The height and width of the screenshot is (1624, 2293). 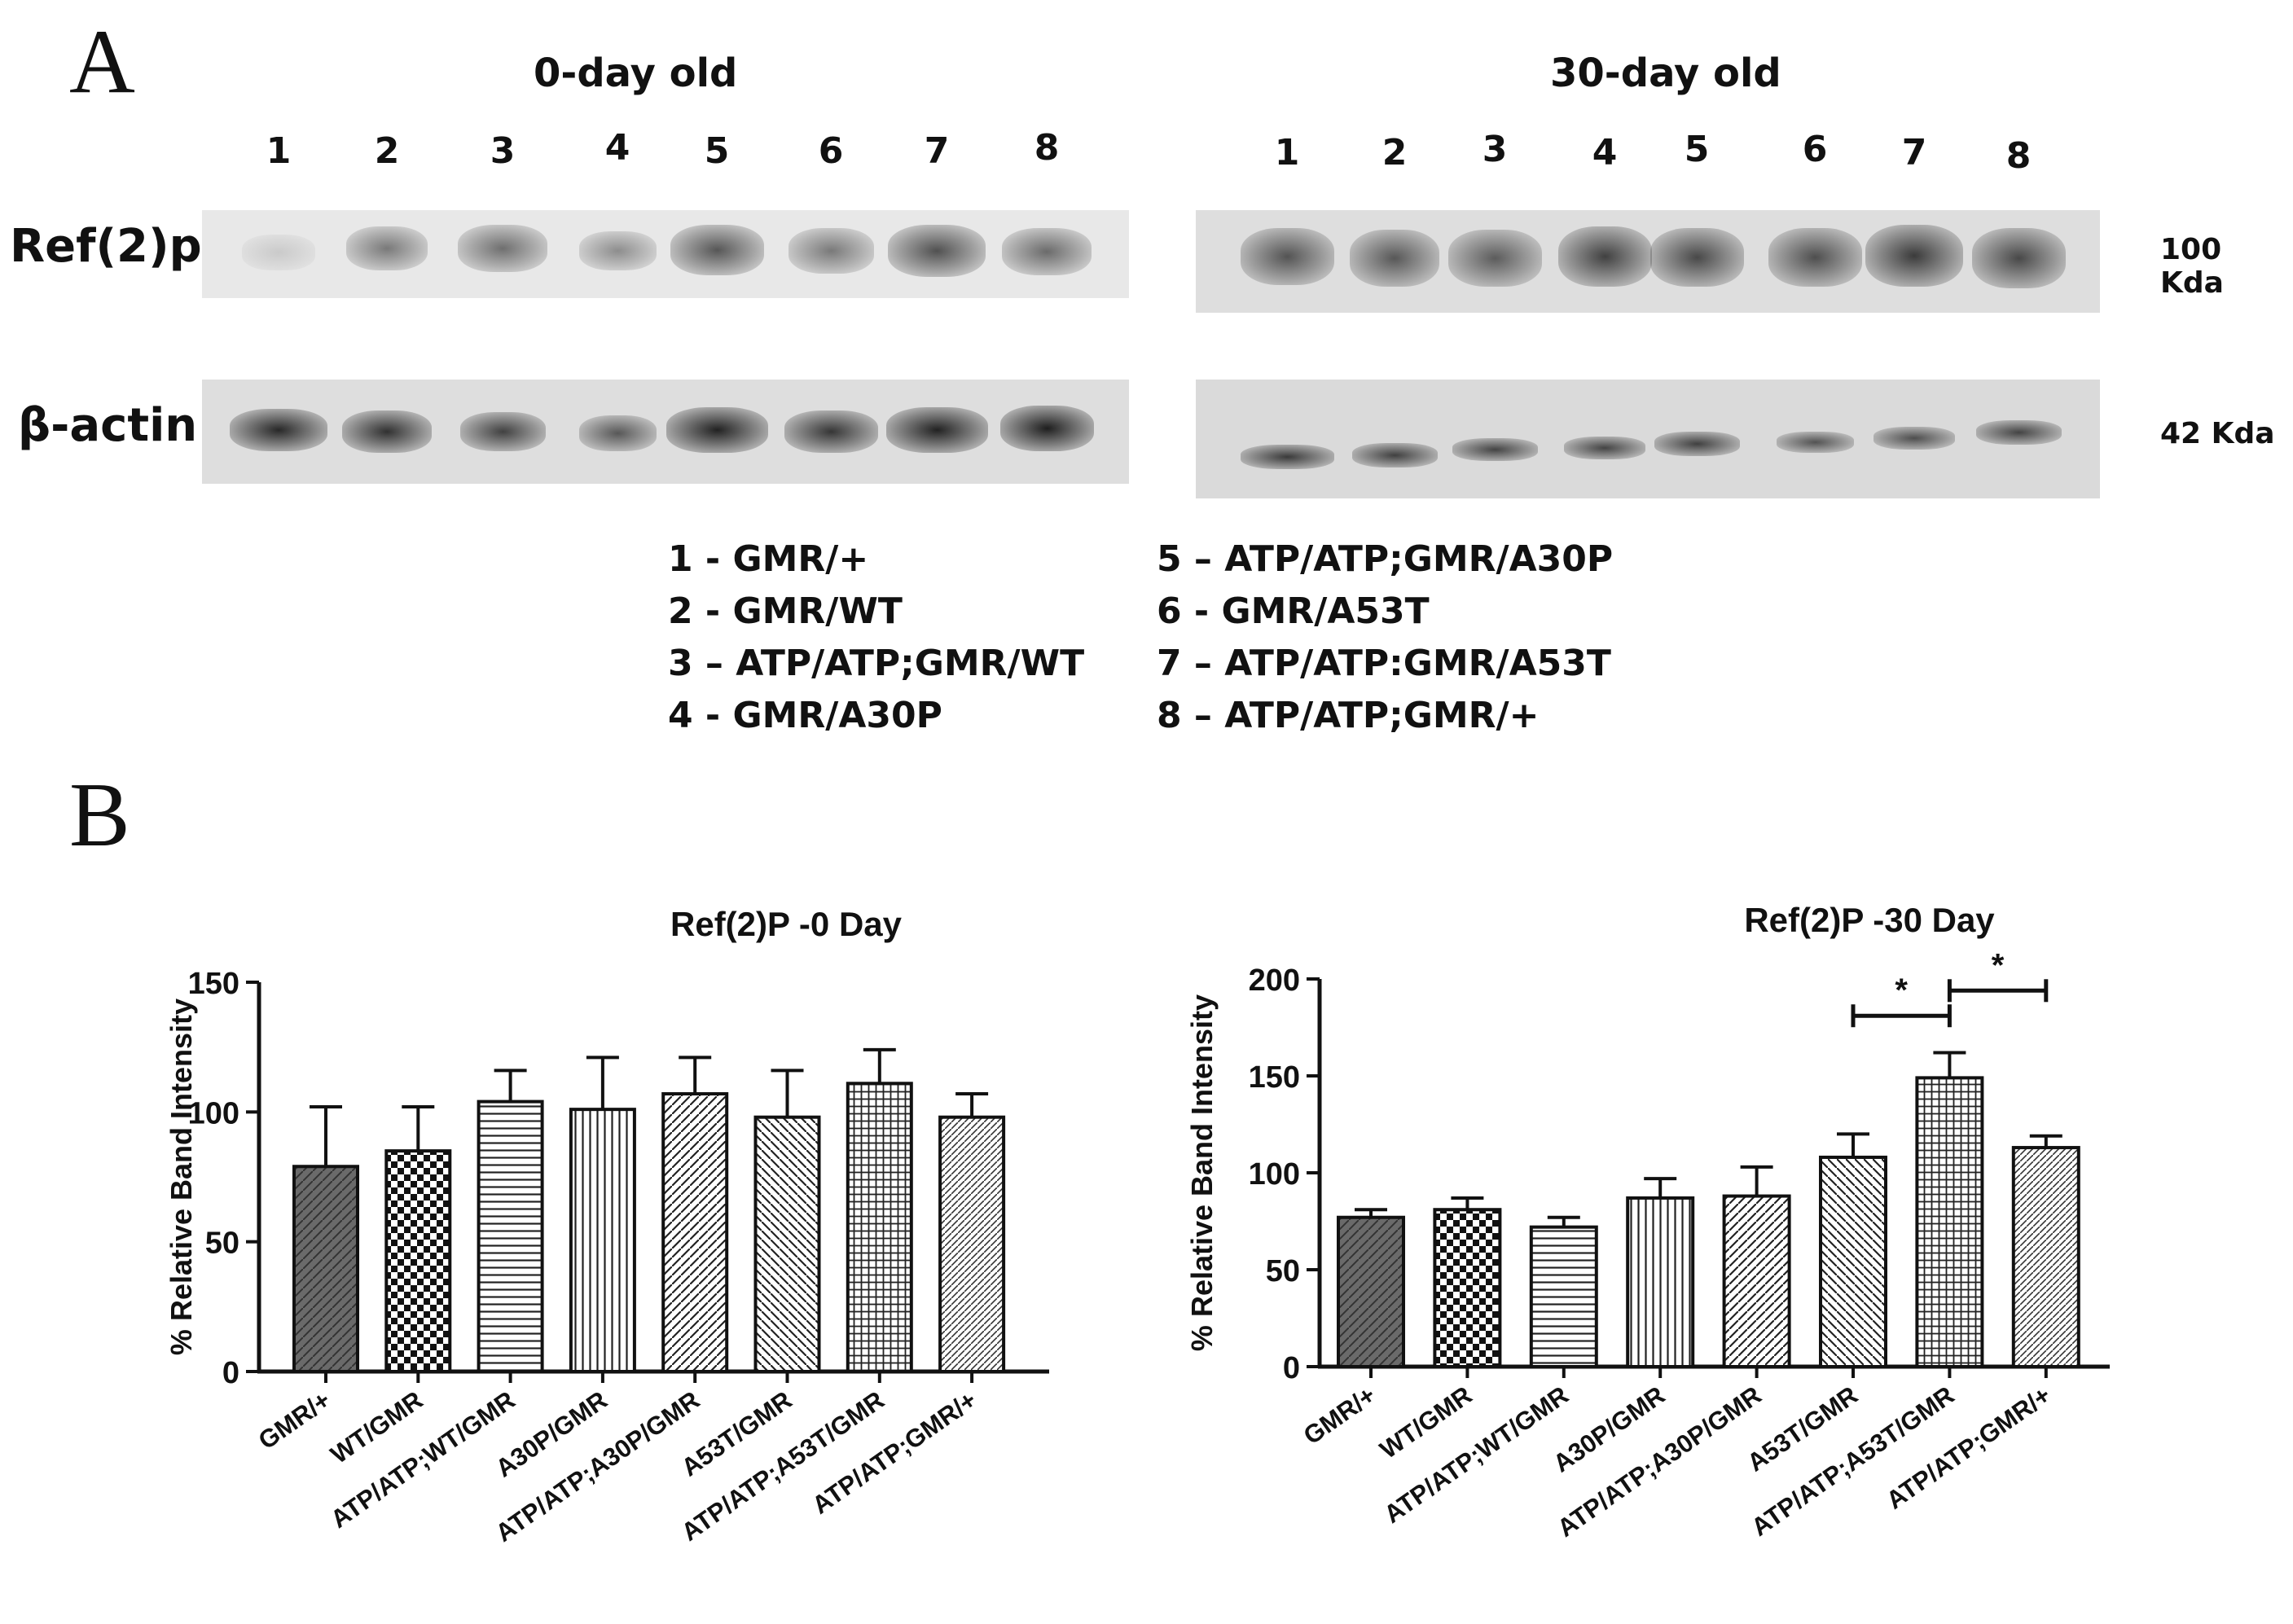 What do you see at coordinates (1385, 559) in the screenshot?
I see `legend-item: 5 – ATP/ATP;GMR/A30P` at bounding box center [1385, 559].